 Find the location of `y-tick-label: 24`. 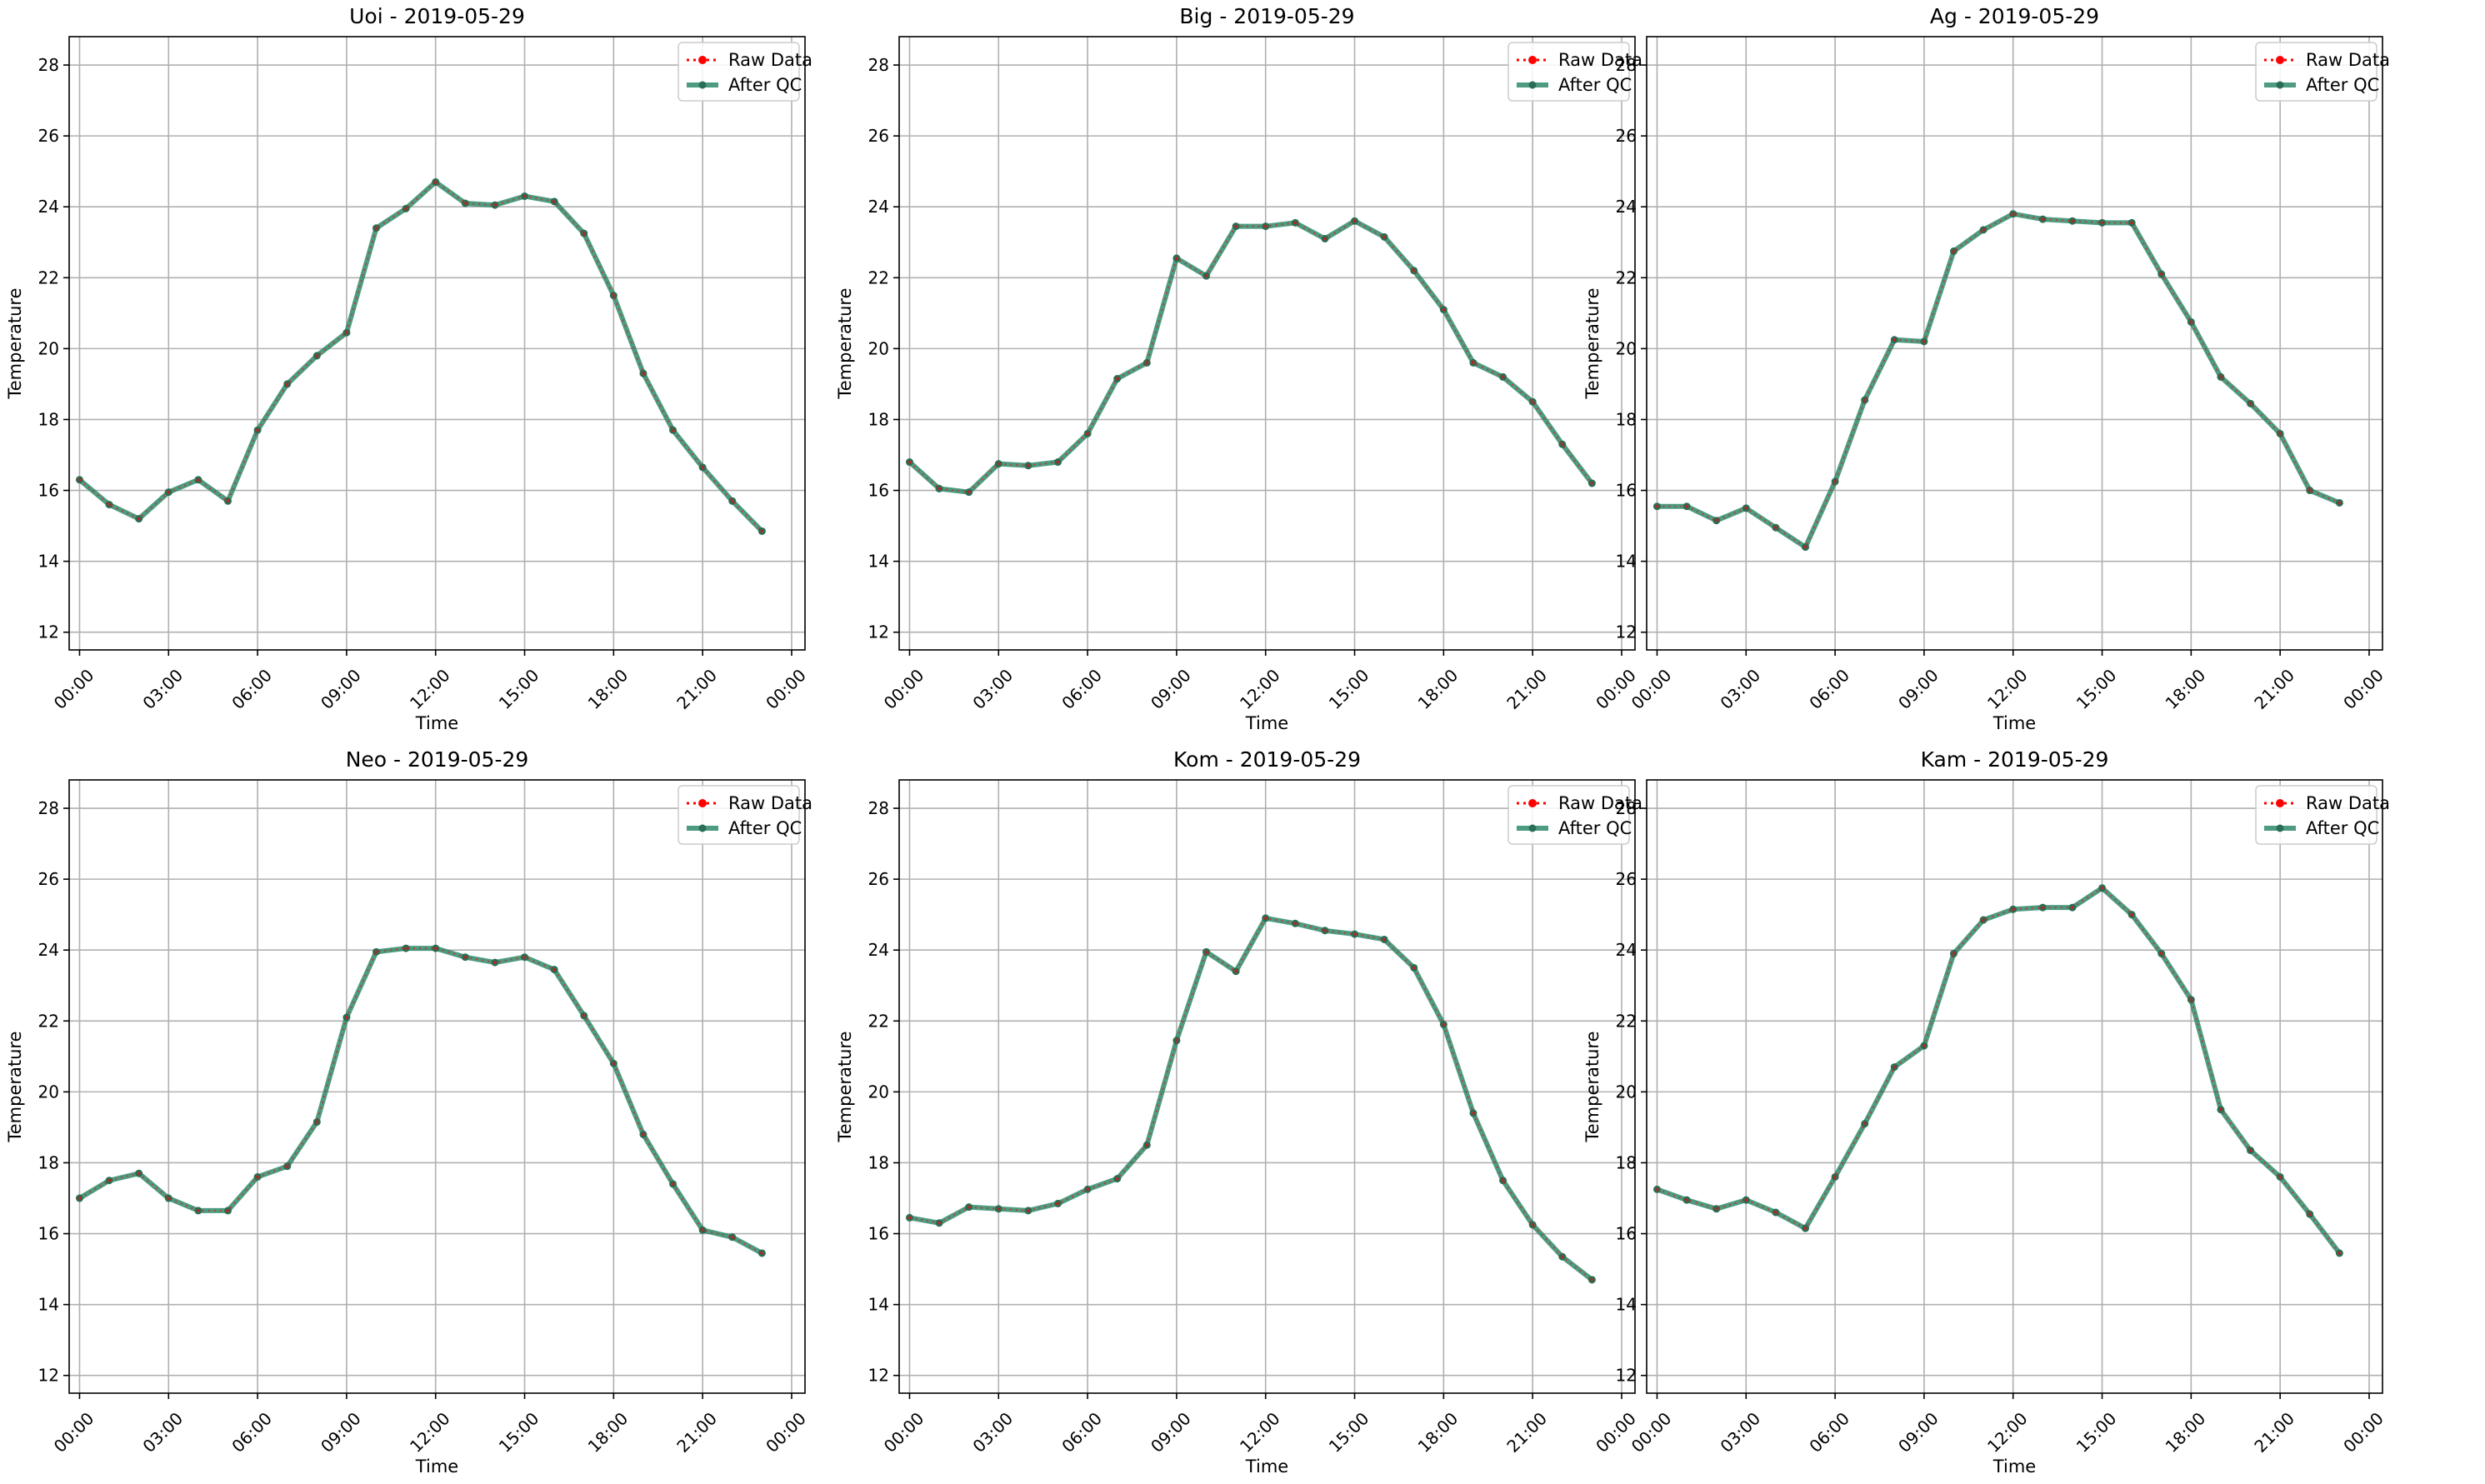

y-tick-label: 24 is located at coordinates (879, 207).